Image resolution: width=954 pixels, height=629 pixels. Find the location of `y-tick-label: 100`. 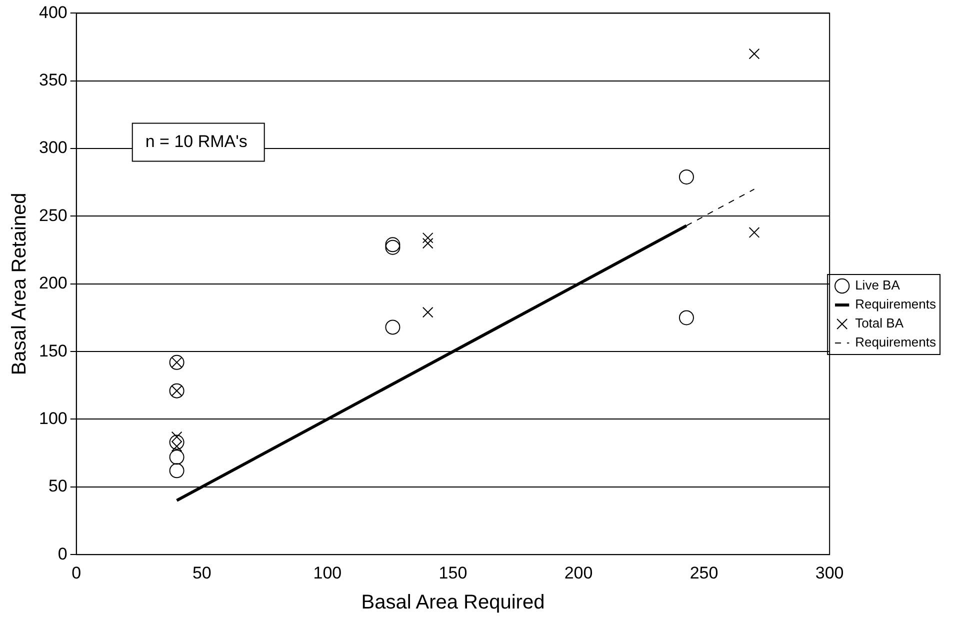

y-tick-label: 100 is located at coordinates (53, 418).